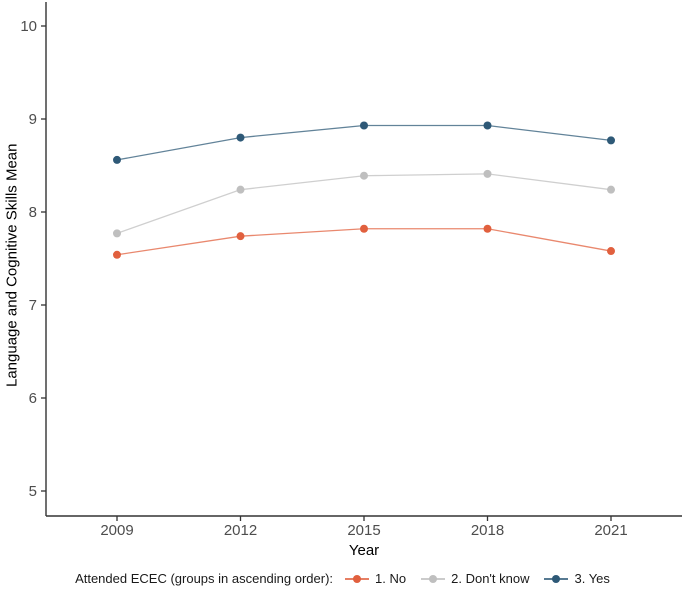 The image size is (685, 601). Describe the element at coordinates (33, 212) in the screenshot. I see `y-tick-label: 8` at that location.